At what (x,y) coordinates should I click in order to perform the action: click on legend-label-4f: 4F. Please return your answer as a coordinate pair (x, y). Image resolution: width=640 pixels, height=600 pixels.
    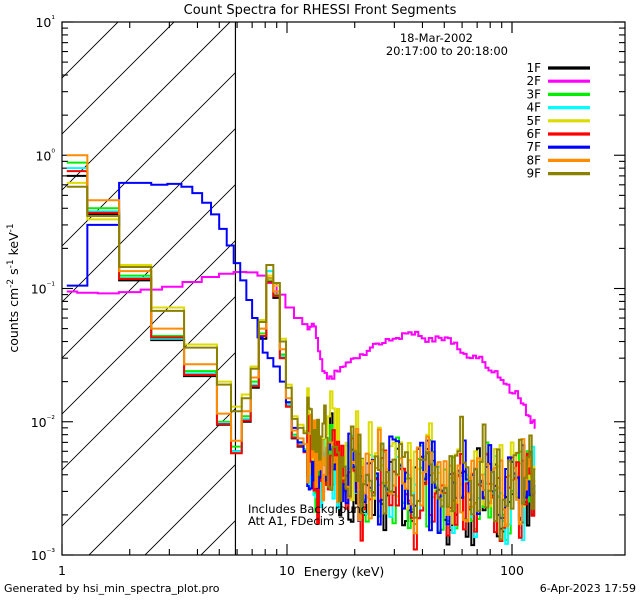
    Looking at the image, I should click on (533, 108).